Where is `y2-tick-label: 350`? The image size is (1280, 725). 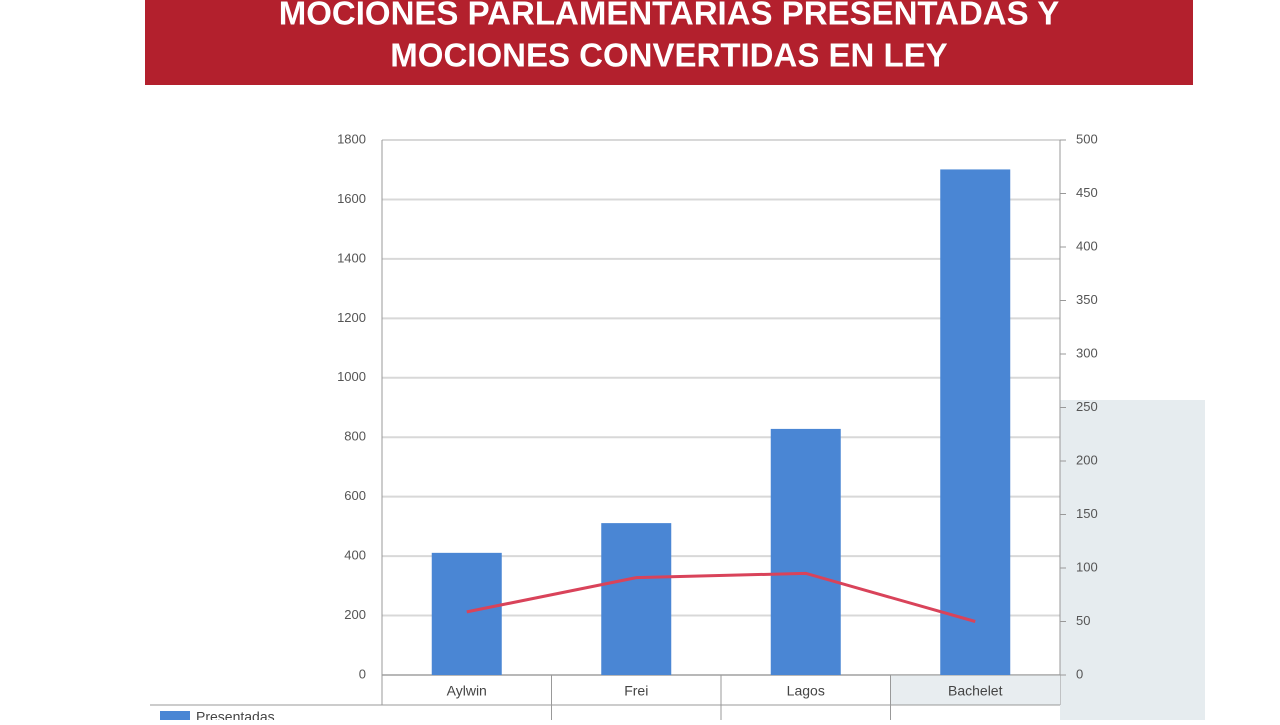 y2-tick-label: 350 is located at coordinates (1087, 299).